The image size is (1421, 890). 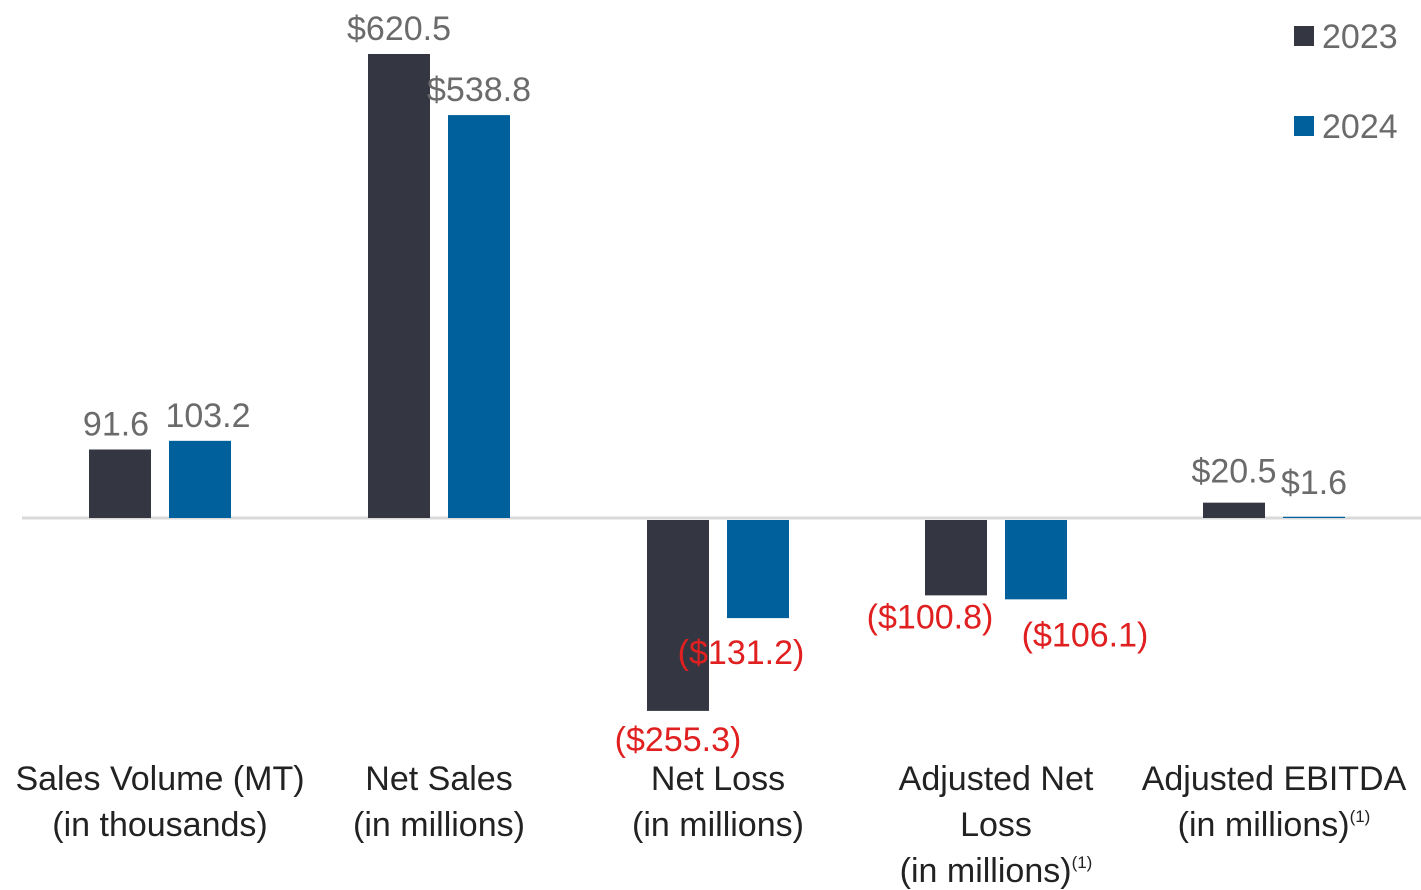 What do you see at coordinates (479, 316) in the screenshot?
I see `bar-2024-cat1` at bounding box center [479, 316].